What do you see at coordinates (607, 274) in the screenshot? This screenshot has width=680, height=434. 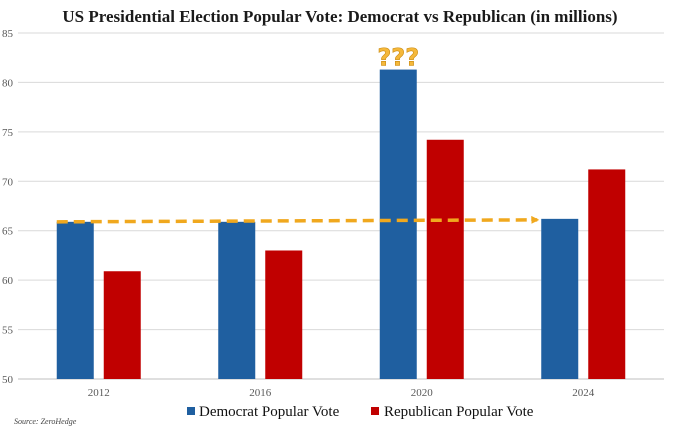 I see `republican-bar-2024` at bounding box center [607, 274].